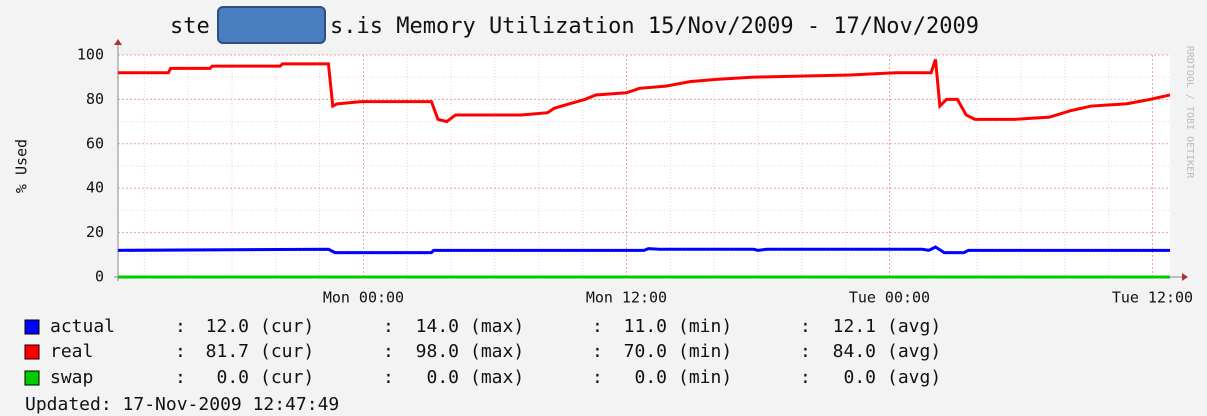 Image resolution: width=1207 pixels, height=416 pixels. I want to click on x-tick-label: Tue 00:00, so click(889, 298).